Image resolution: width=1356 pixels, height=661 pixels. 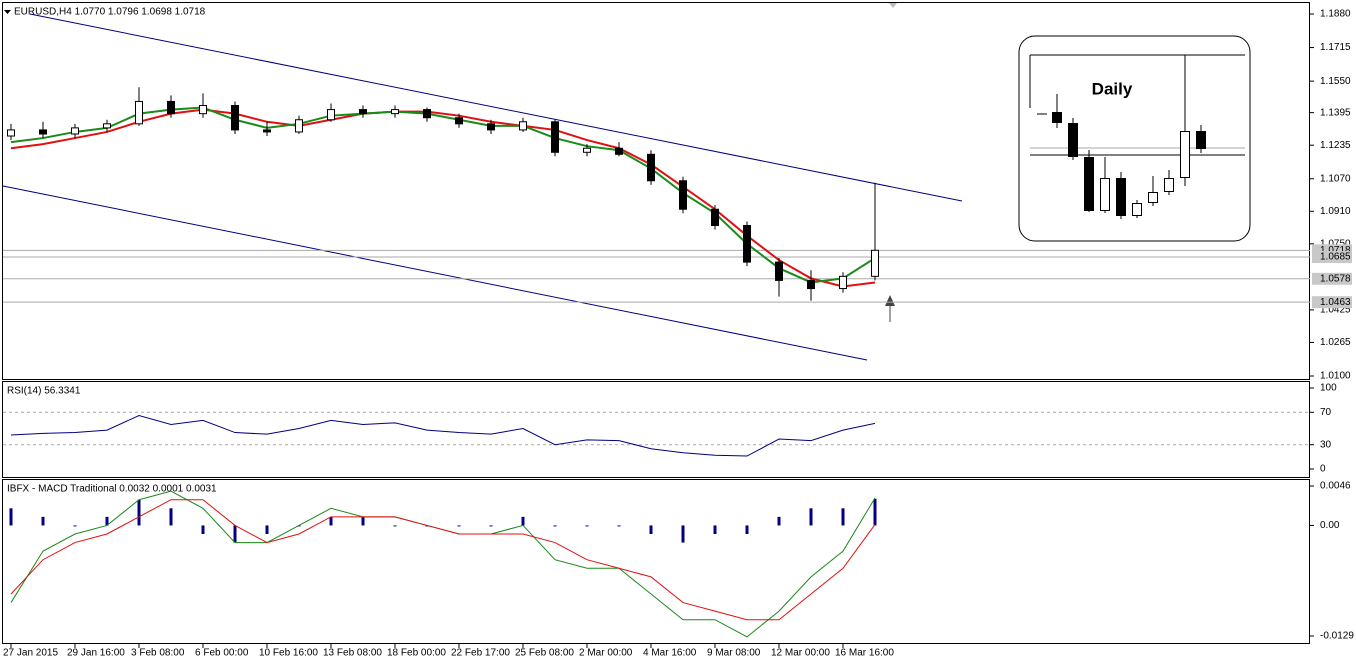 I want to click on y-tick-label: 1.1550, so click(x=1335, y=81).